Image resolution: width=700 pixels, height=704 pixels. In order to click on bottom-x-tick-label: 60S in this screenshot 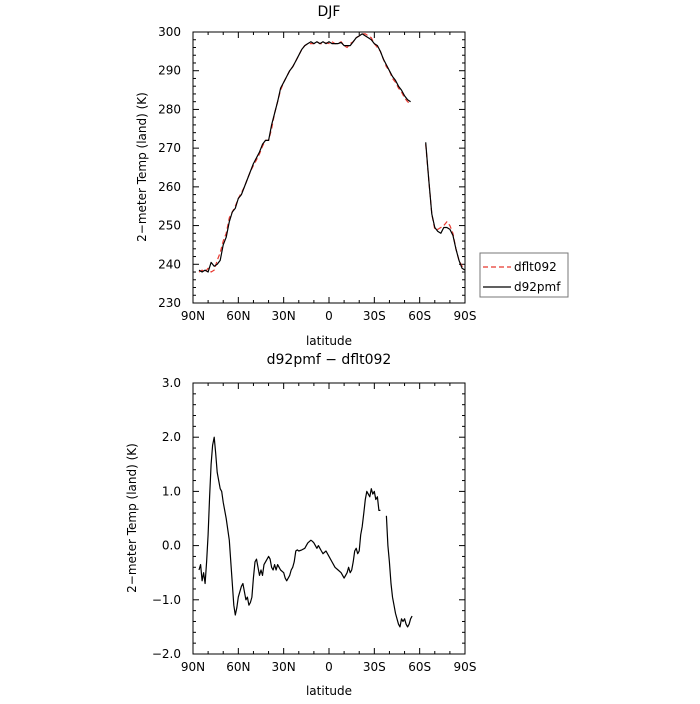, I will do `click(419, 667)`.